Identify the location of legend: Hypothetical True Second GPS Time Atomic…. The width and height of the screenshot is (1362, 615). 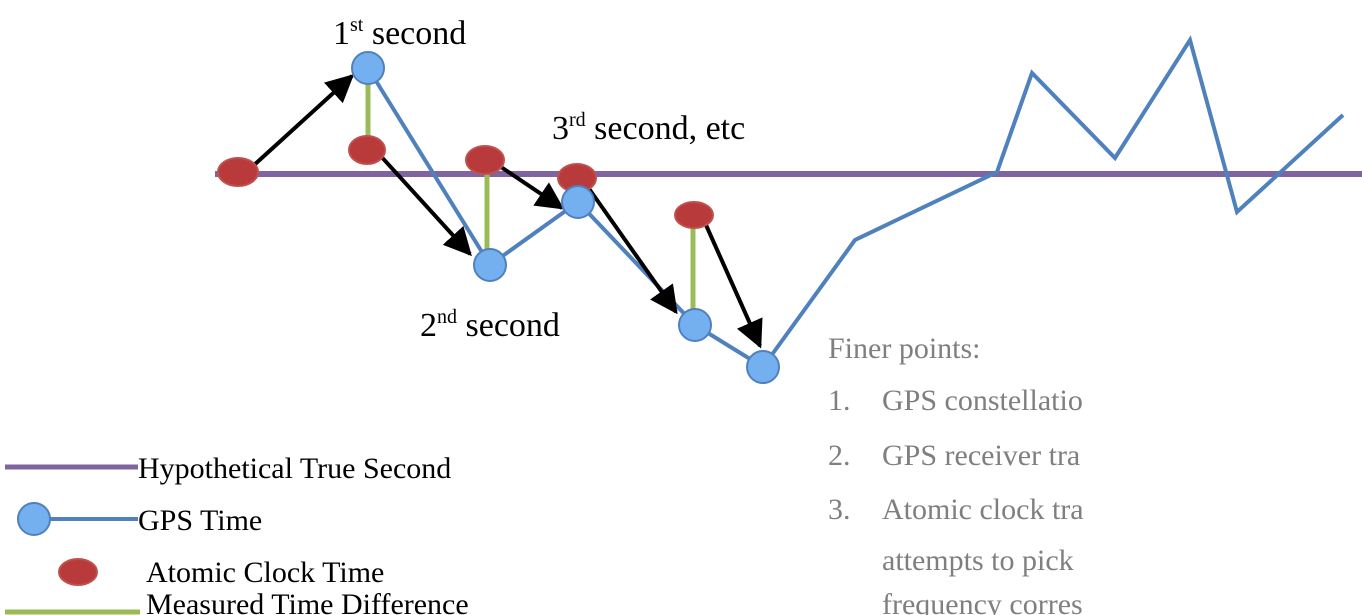
(237, 533).